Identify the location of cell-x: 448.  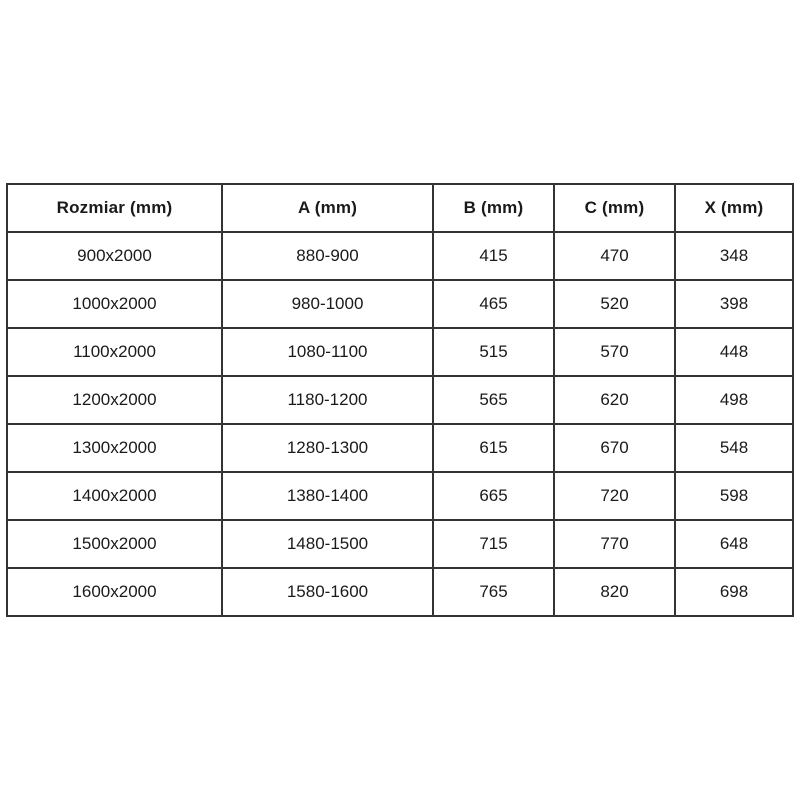
(734, 352).